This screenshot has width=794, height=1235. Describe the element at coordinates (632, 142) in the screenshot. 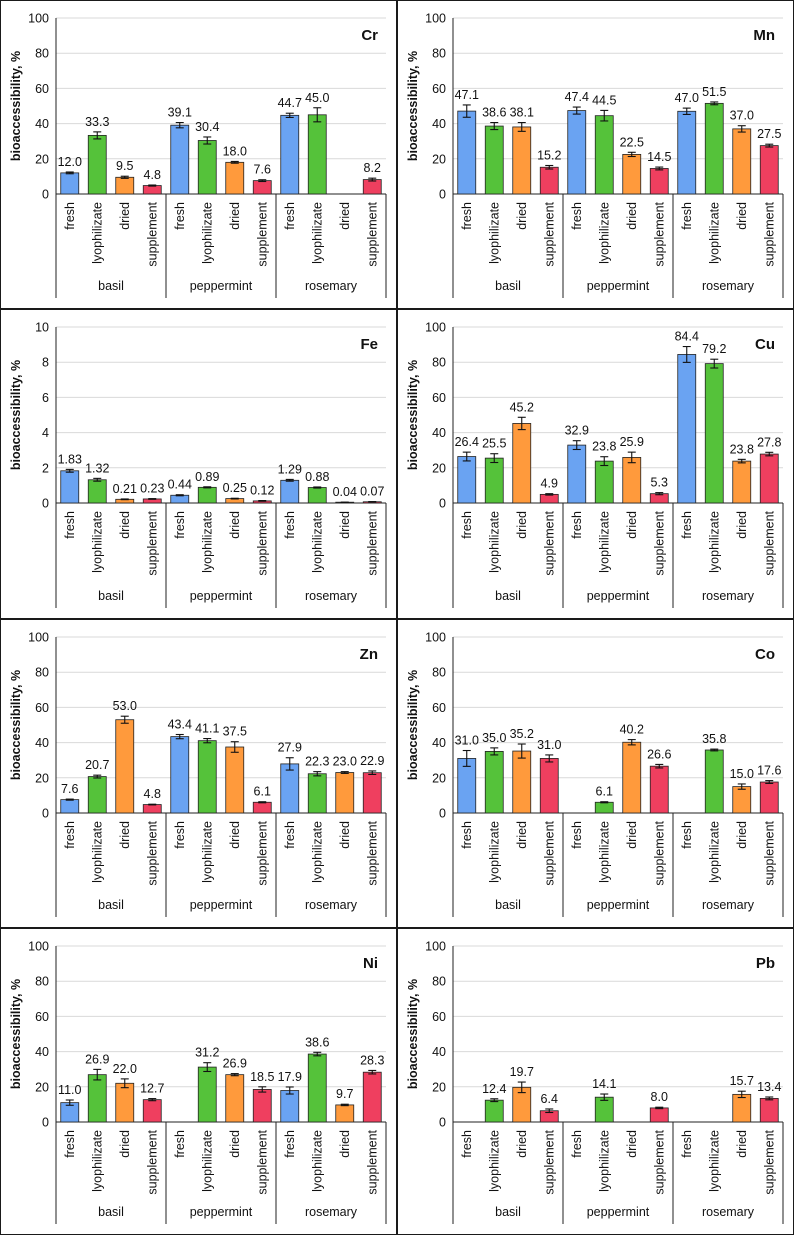

I see `data-label: 22.5` at that location.